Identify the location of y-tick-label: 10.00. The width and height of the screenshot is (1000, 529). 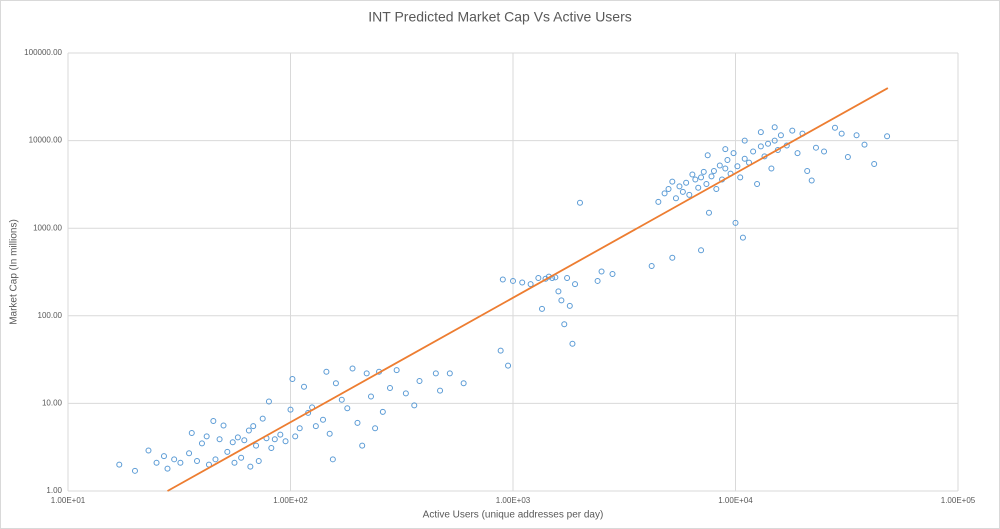
(52, 403).